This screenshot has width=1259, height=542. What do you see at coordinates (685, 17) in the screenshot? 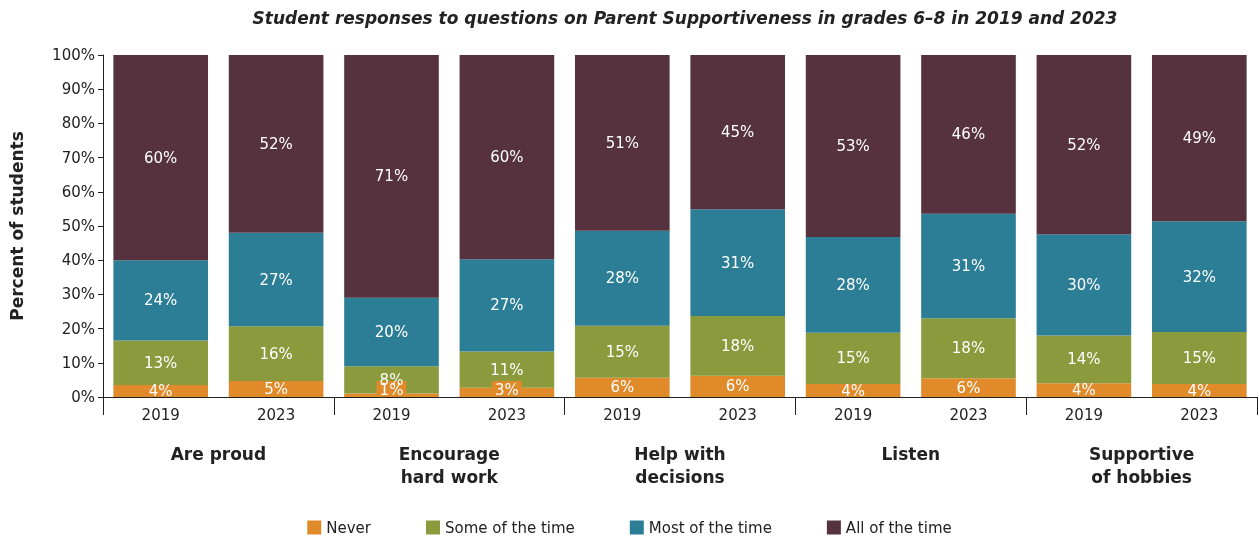
I see `chart-title: Student responses to questions on Parent Supportiveness in grades 6–8 in 2019 and 2023` at bounding box center [685, 17].